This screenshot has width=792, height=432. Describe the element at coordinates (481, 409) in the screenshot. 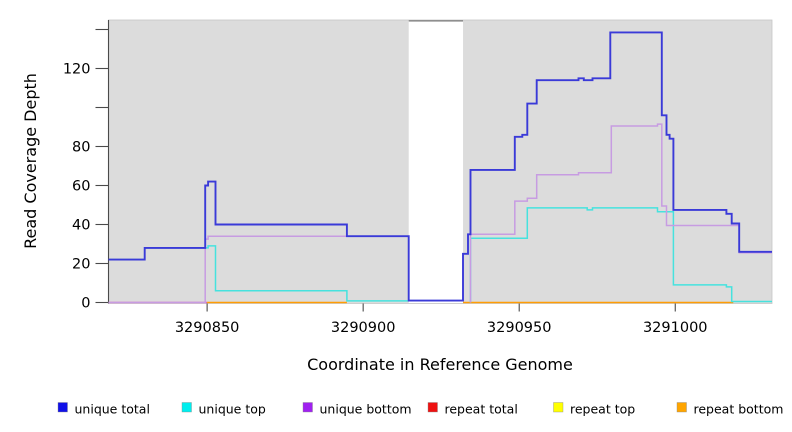

I see `legend-label-repeat-total: repeat total` at that location.